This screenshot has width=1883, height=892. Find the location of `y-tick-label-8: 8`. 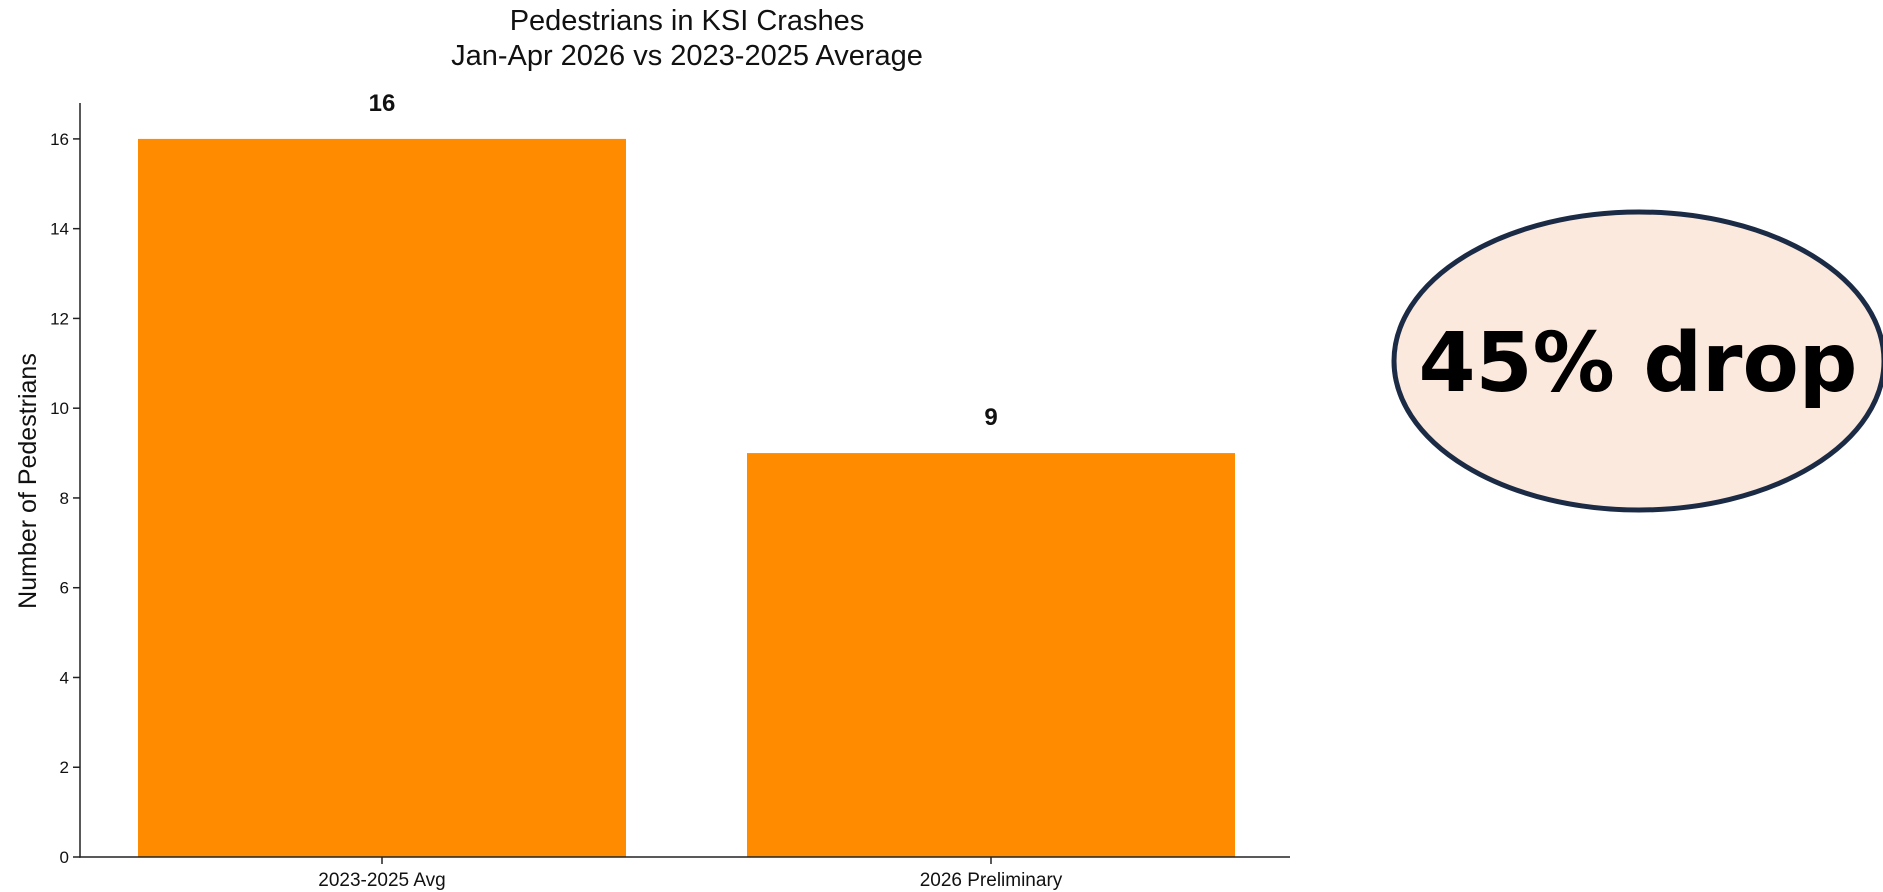

y-tick-label-8: 8 is located at coordinates (64, 498).